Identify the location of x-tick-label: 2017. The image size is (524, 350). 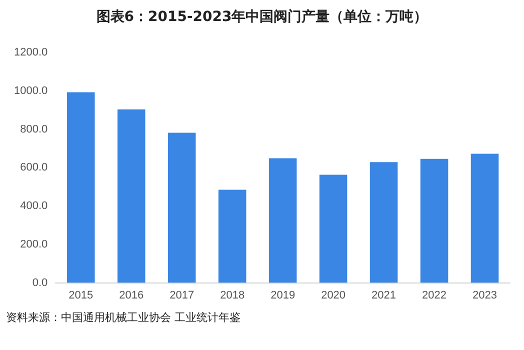
(182, 295).